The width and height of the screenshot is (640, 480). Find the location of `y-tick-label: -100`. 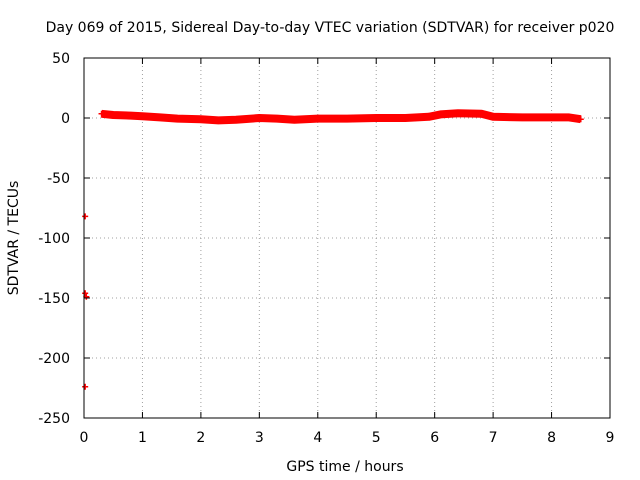

y-tick-label: -100 is located at coordinates (54, 239).